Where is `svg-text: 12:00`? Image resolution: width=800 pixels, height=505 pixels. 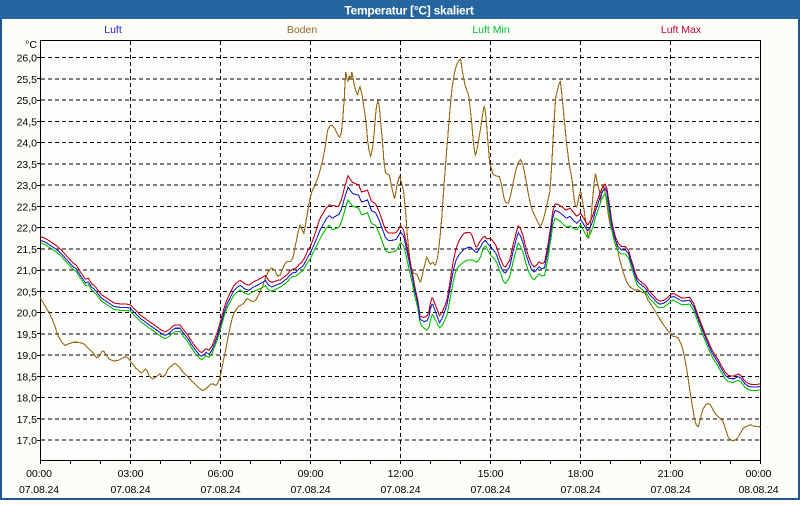
svg-text: 12:00 is located at coordinates (401, 474).